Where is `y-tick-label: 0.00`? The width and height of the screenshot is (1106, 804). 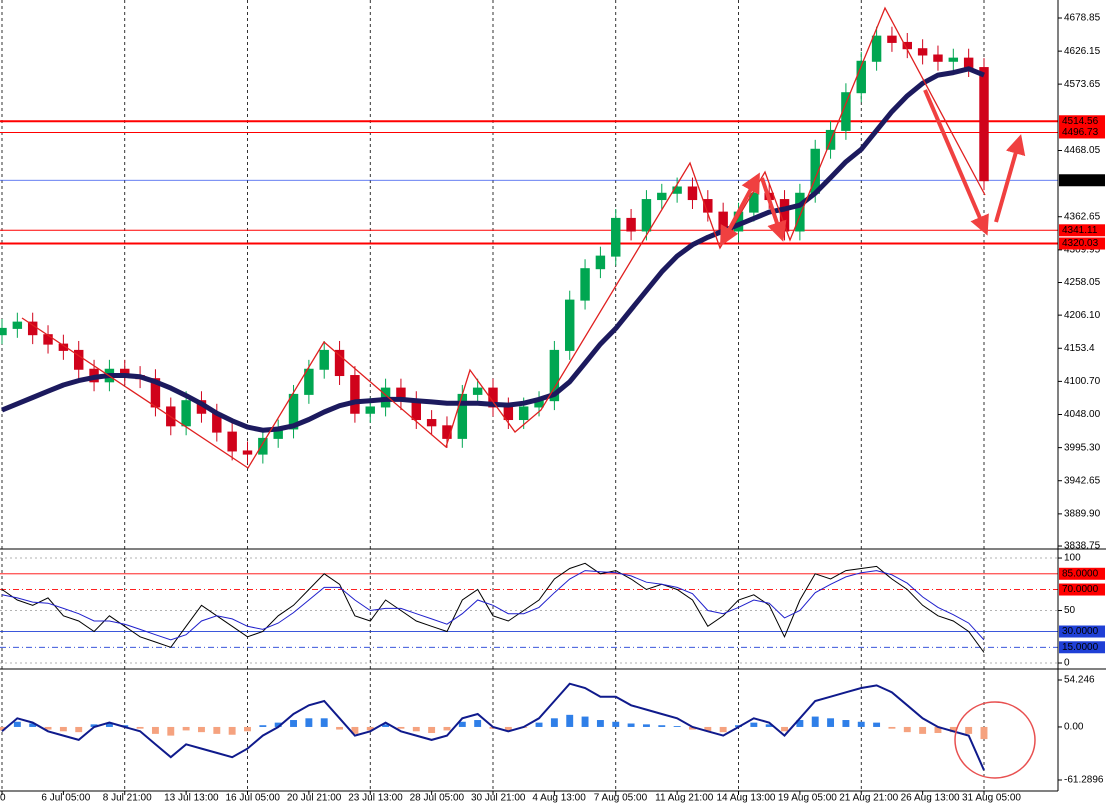
y-tick-label: 0.00 is located at coordinates (1074, 727).